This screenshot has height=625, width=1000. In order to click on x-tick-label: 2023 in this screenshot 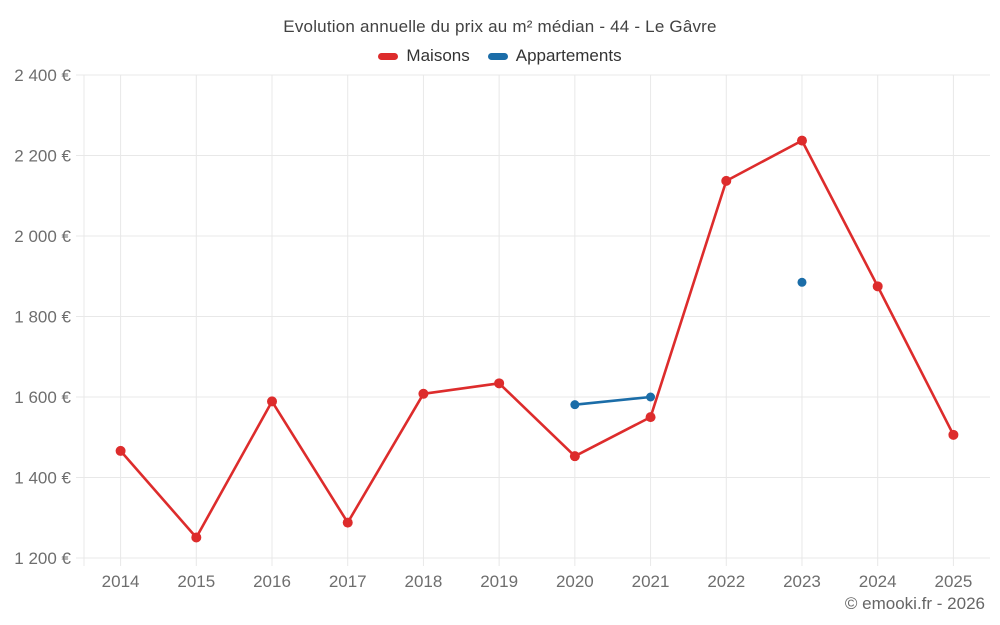, I will do `click(802, 581)`.